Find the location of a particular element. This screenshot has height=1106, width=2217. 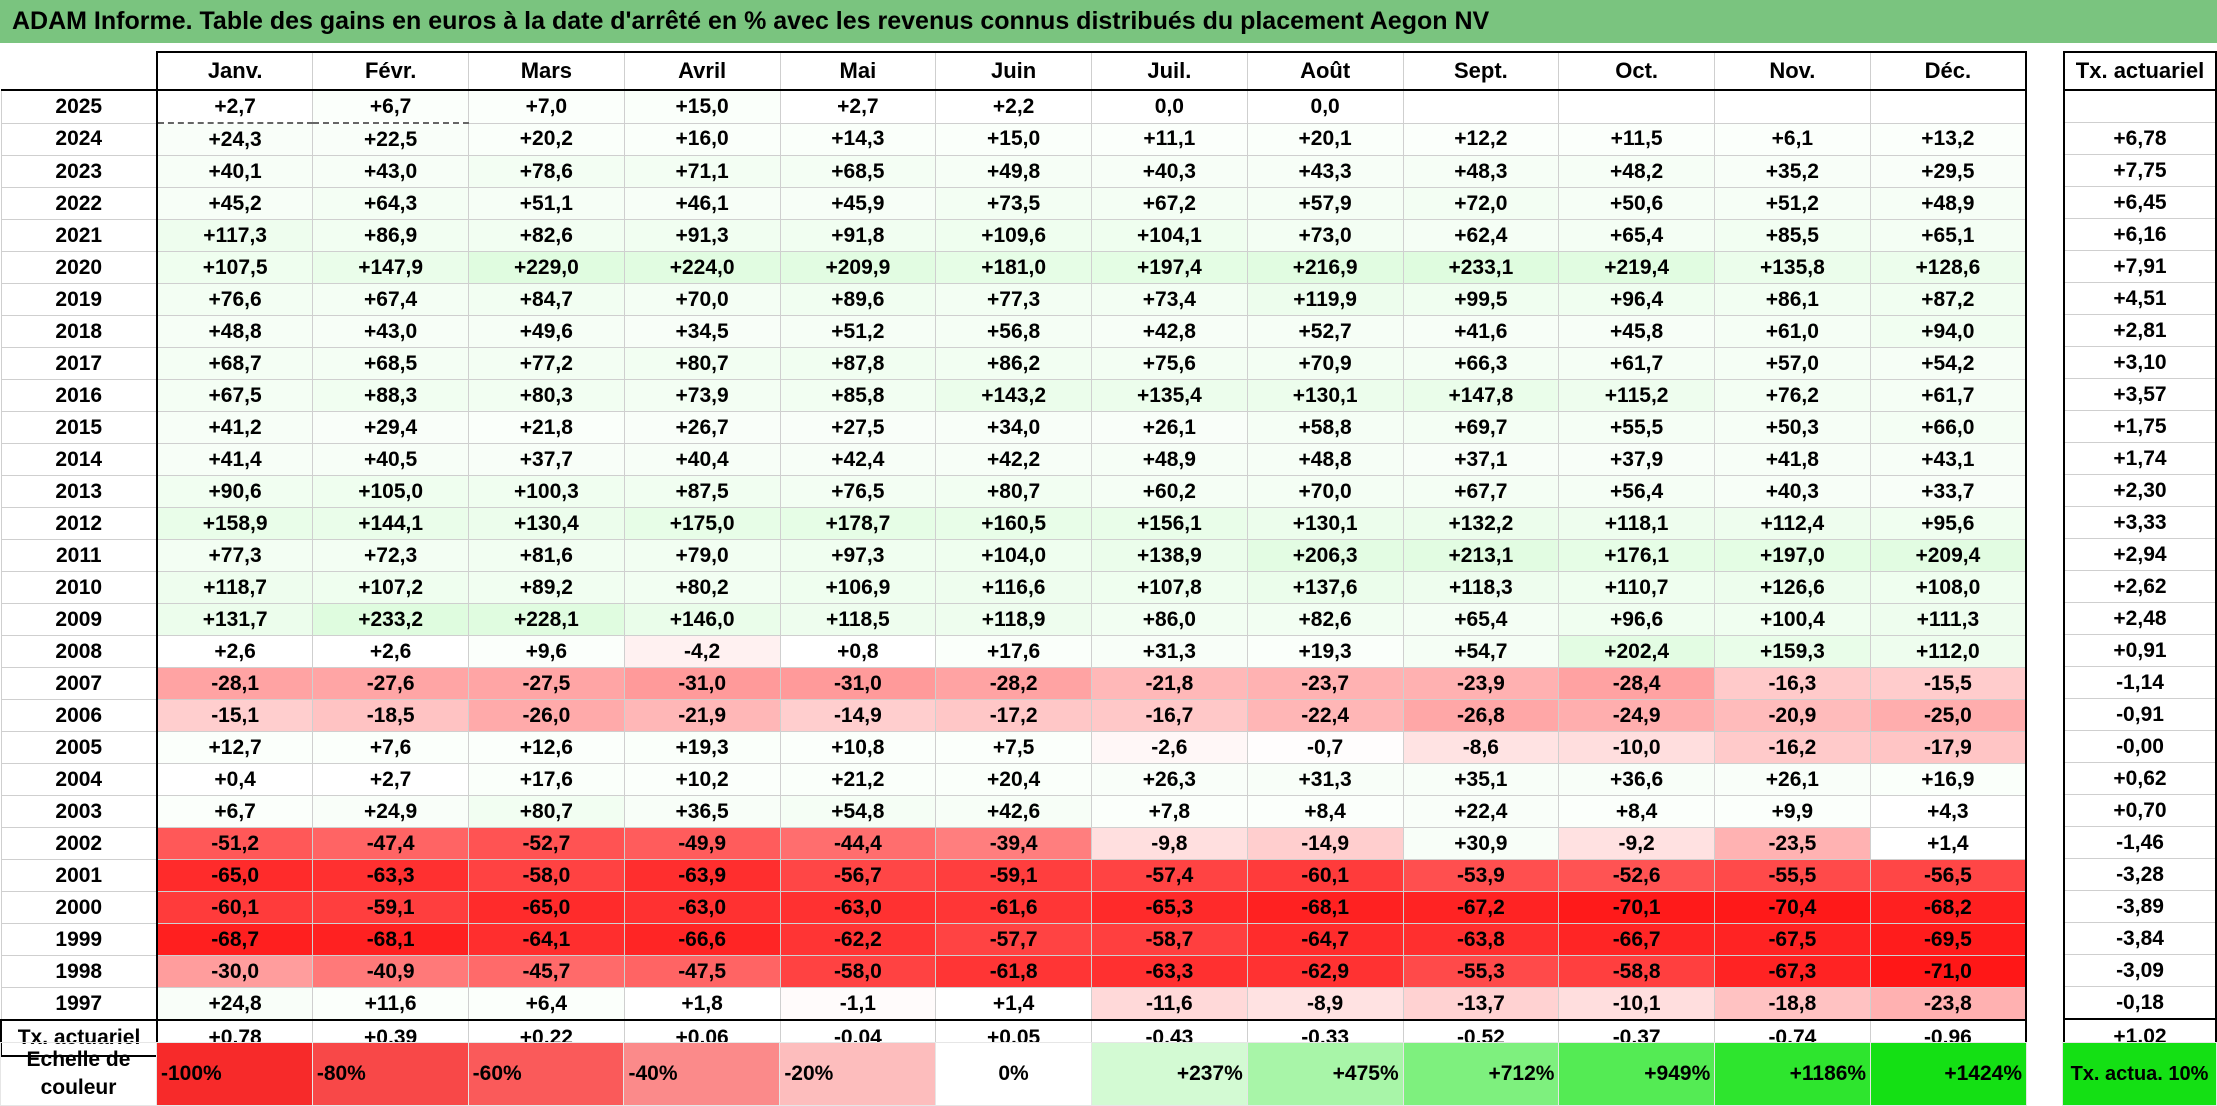

month-header: Juil. is located at coordinates (1169, 71).